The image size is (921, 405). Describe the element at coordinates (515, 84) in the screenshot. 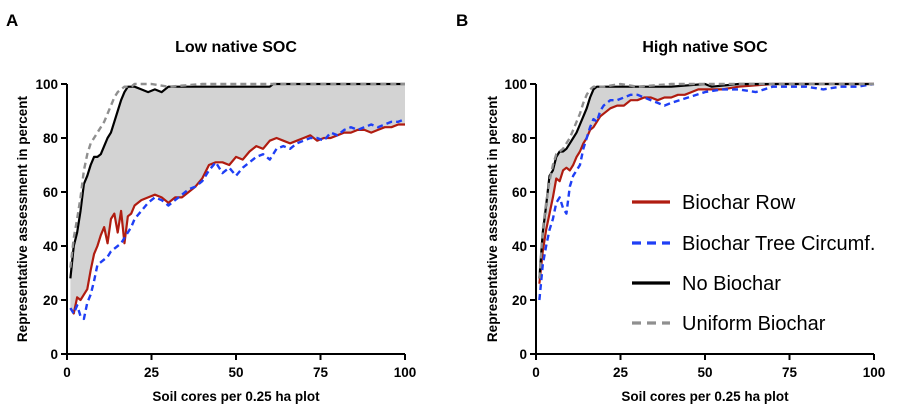

I see `panel-b-y-tick-label: 100` at that location.